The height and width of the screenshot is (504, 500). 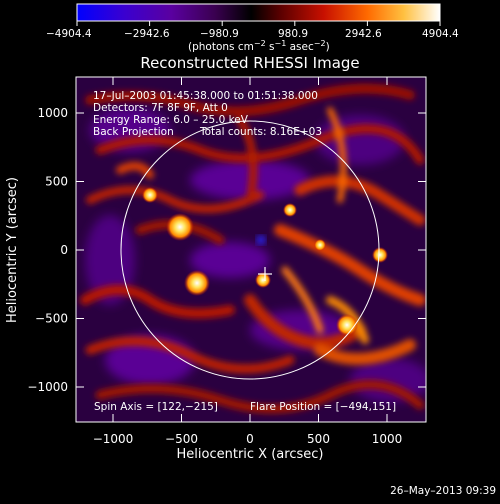 What do you see at coordinates (443, 491) in the screenshot?
I see `footer-timestamp: 26–May–2013 09:39` at bounding box center [443, 491].